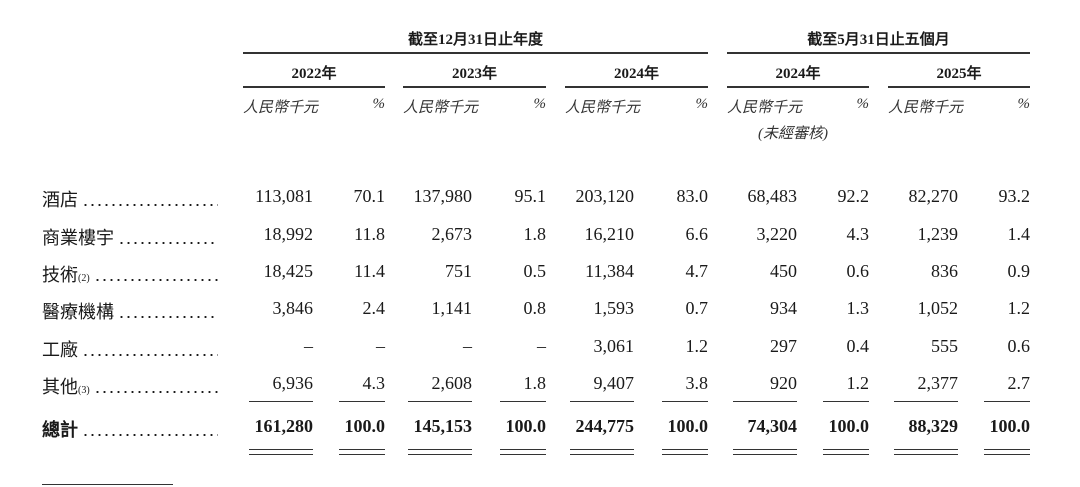 Image resolution: width=1080 pixels, height=487 pixels. What do you see at coordinates (535, 383) in the screenshot?
I see `table-cell: 1.8` at bounding box center [535, 383].